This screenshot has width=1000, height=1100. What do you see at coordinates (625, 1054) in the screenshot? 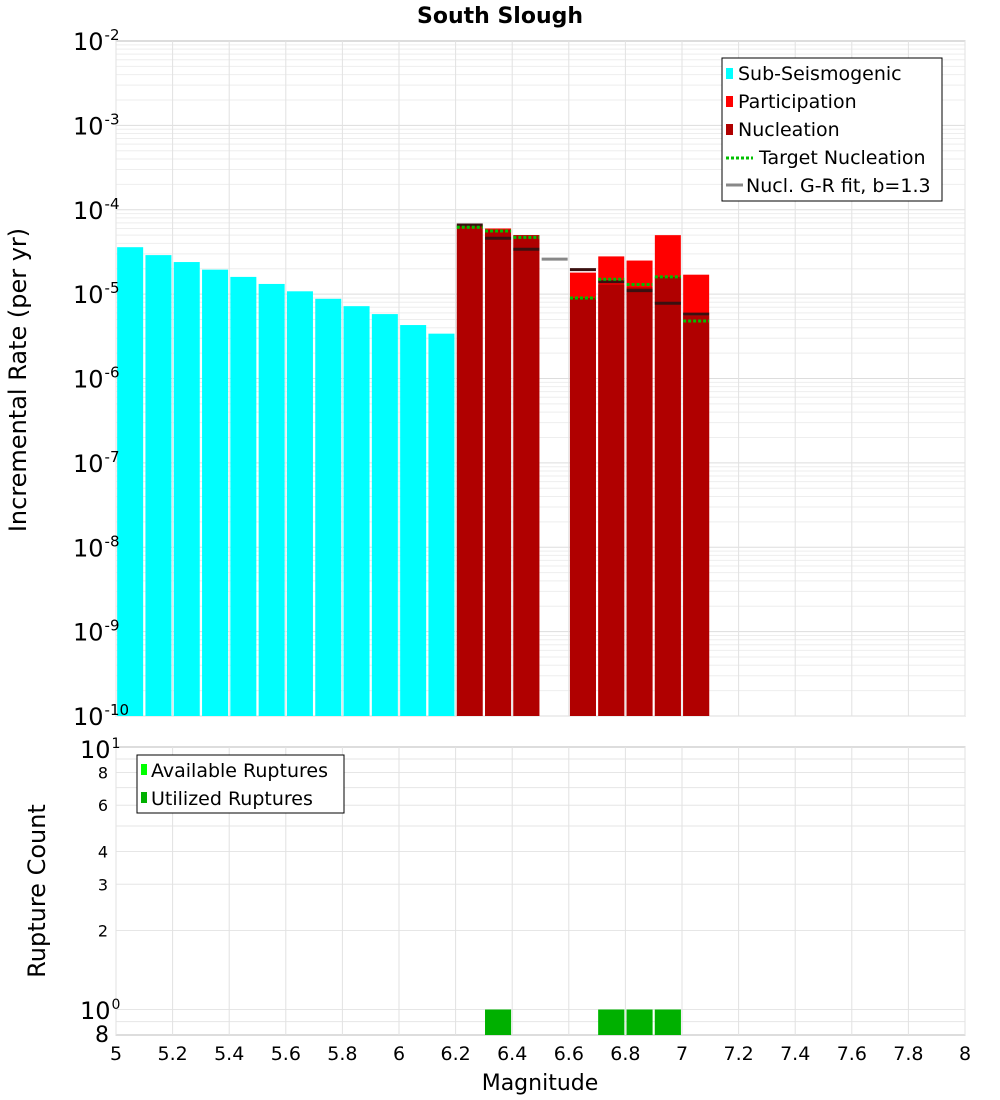
I see `x-tick-label: 6.8` at bounding box center [625, 1054].